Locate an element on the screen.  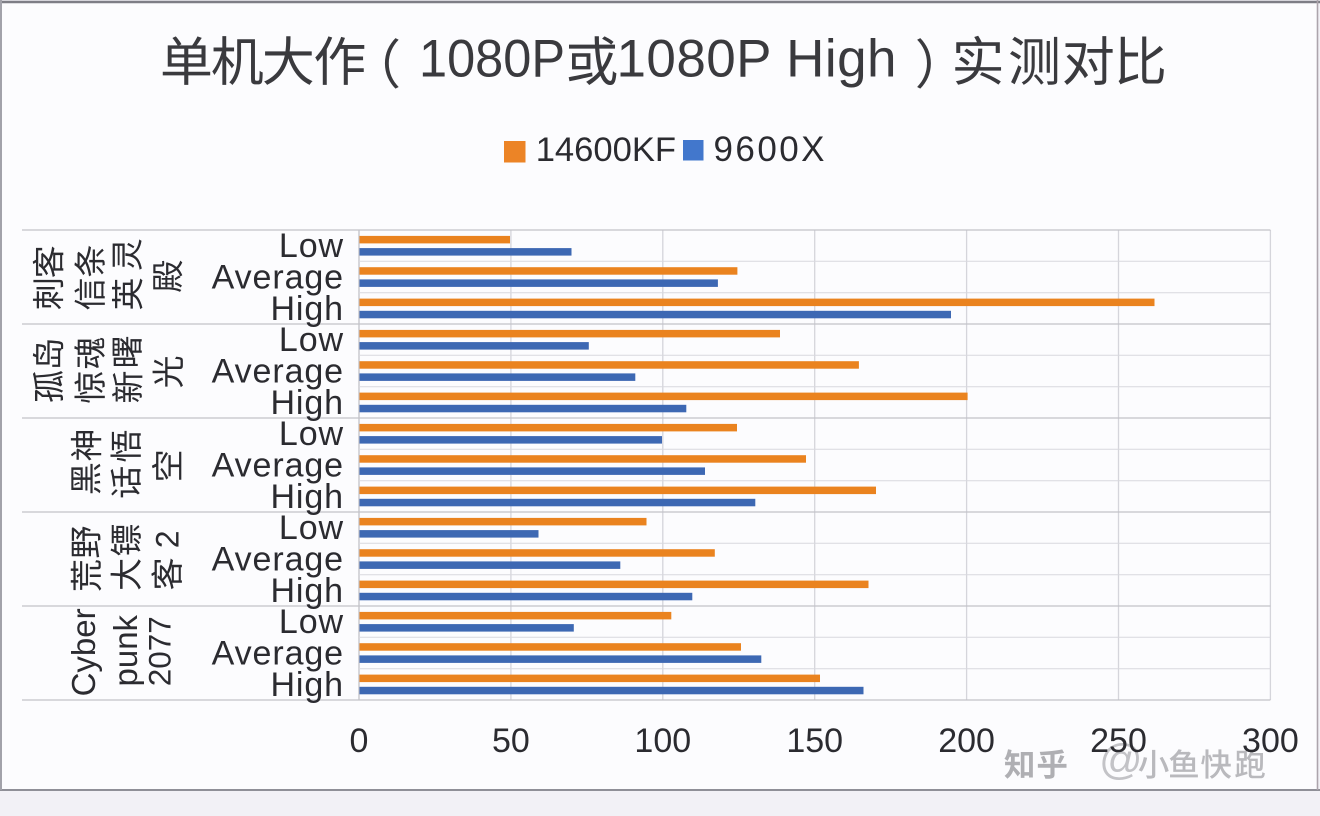
svg-text: 2077 is located at coordinates (160, 651).